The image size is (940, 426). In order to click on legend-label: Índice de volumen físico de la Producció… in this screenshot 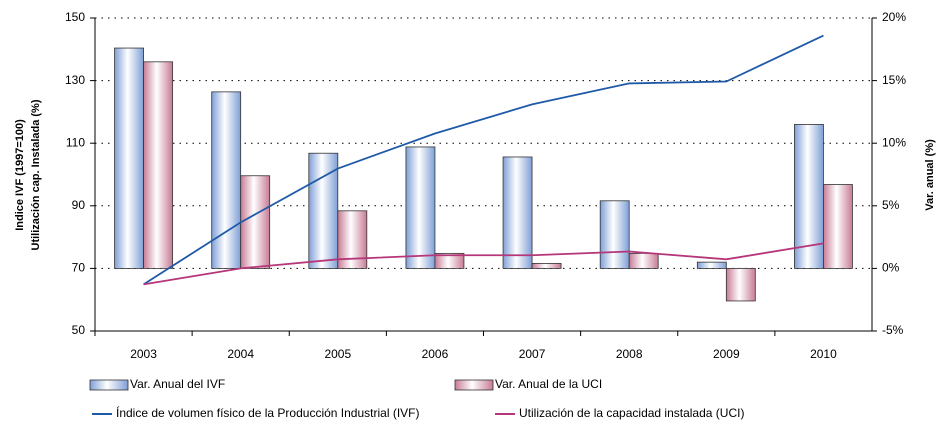, I will do `click(267, 412)`.